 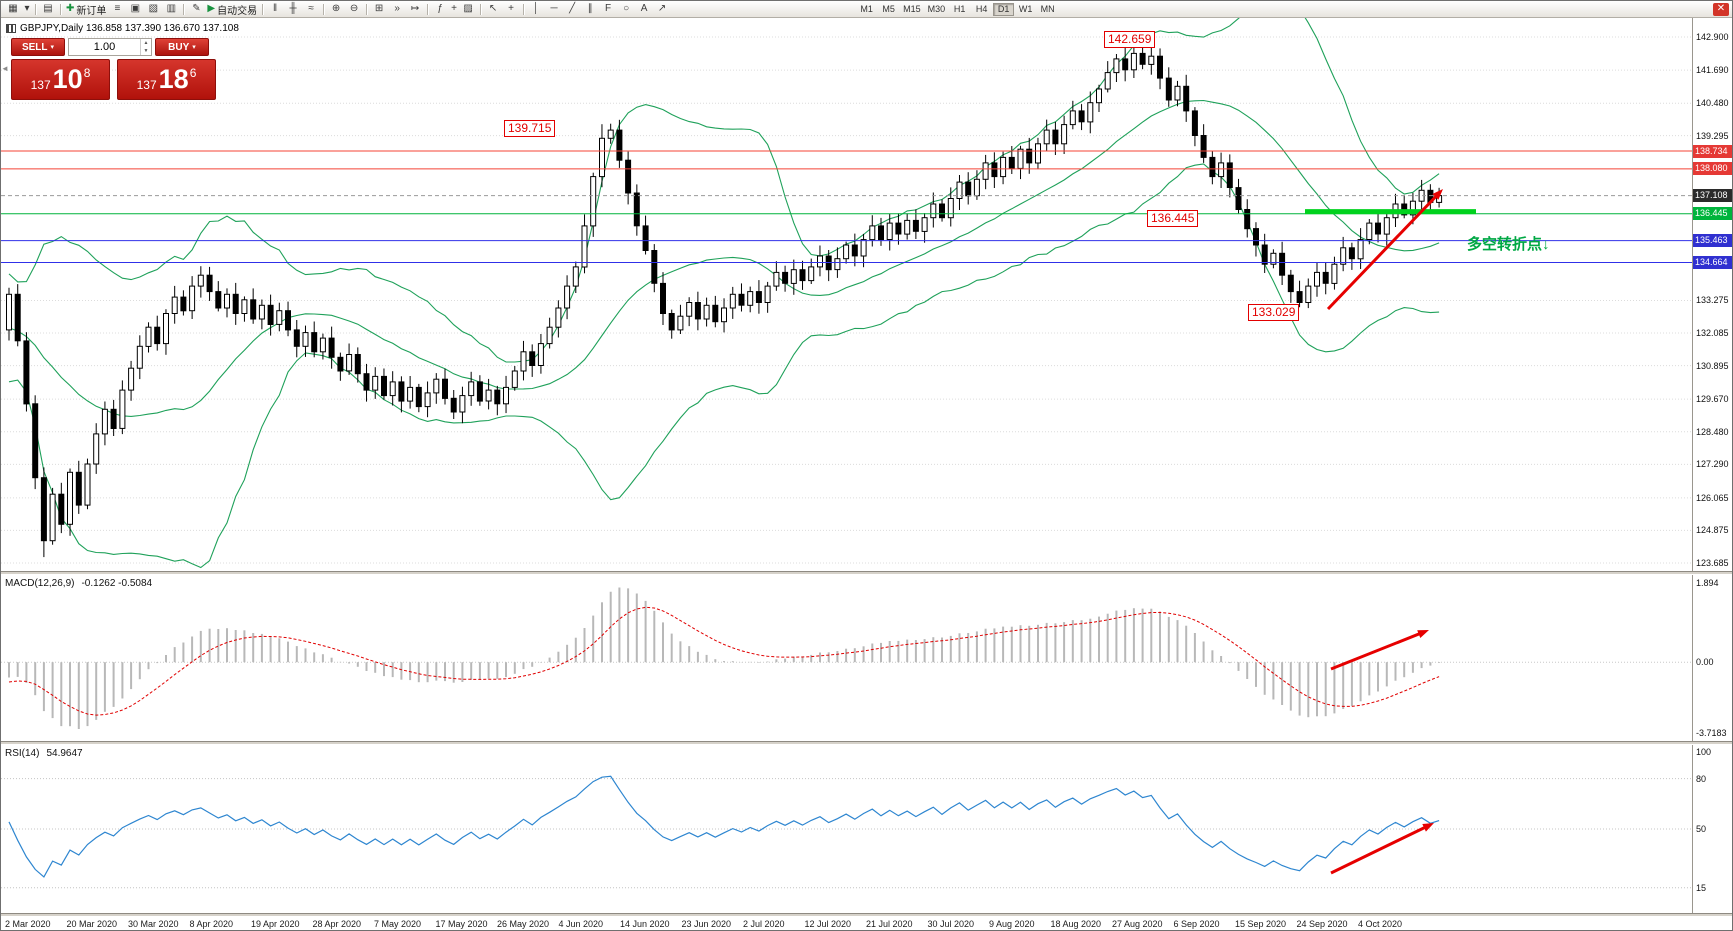 I want to click on channel-button: ∥, so click(x=590, y=9).